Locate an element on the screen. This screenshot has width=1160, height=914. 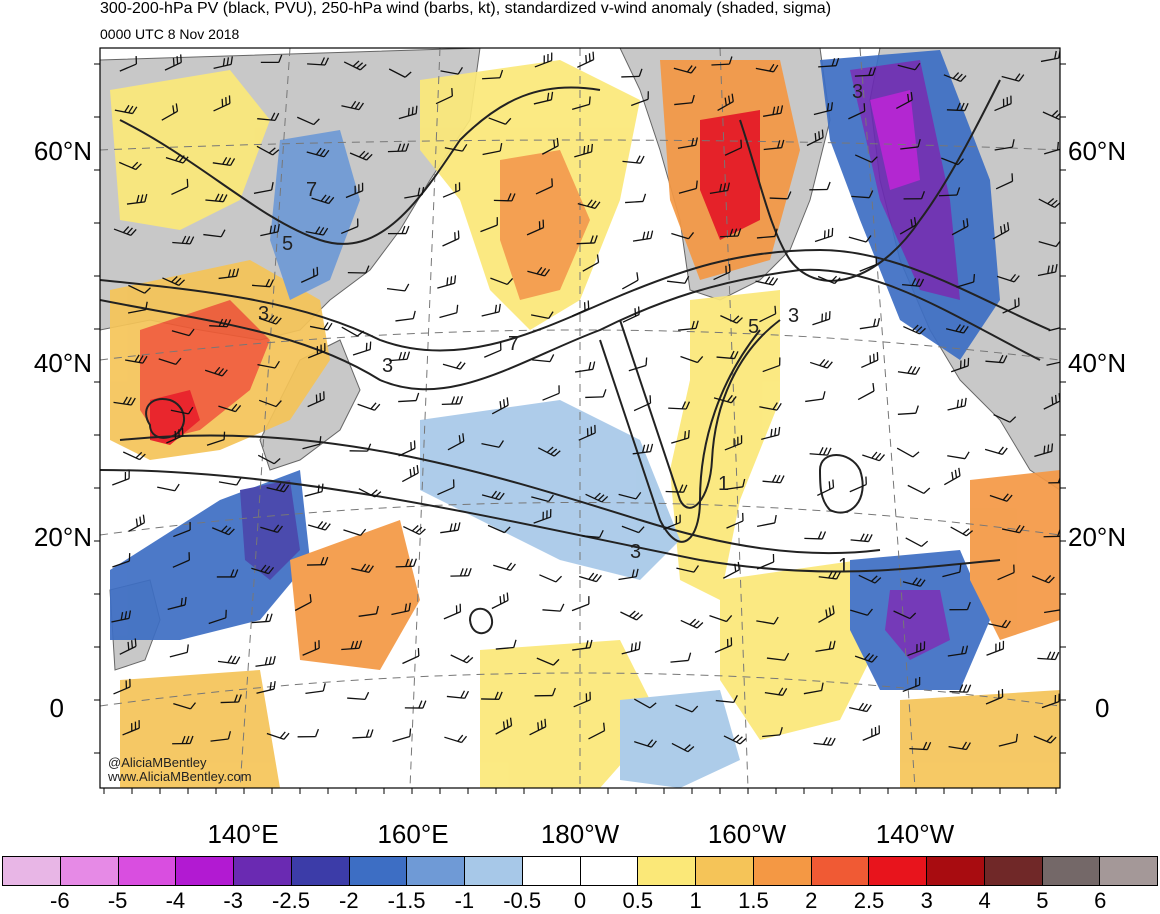
colorbar-label: -4 is located at coordinates (176, 901).